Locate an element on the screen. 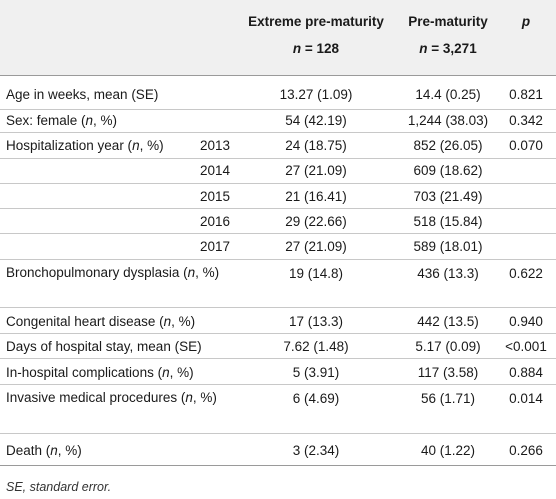  header-divider is located at coordinates (278, 75).